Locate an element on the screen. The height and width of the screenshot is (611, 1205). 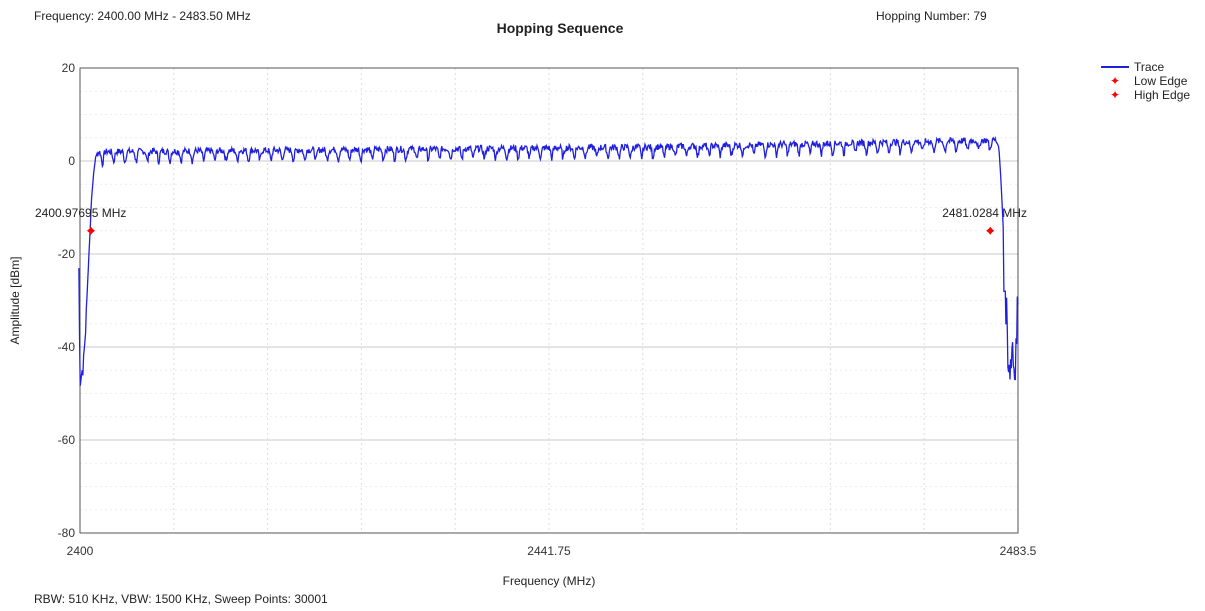
y-tick-label: 0 is located at coordinates (71, 161).